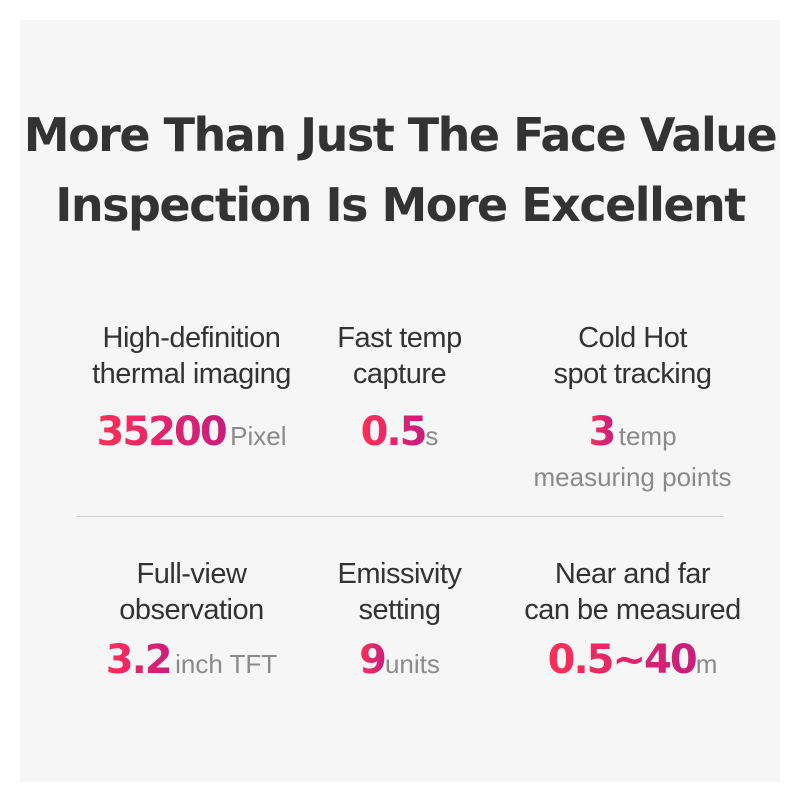 Image resolution: width=800 pixels, height=800 pixels. What do you see at coordinates (632, 592) in the screenshot?
I see `feature-label: Near and far can be measured` at bounding box center [632, 592].